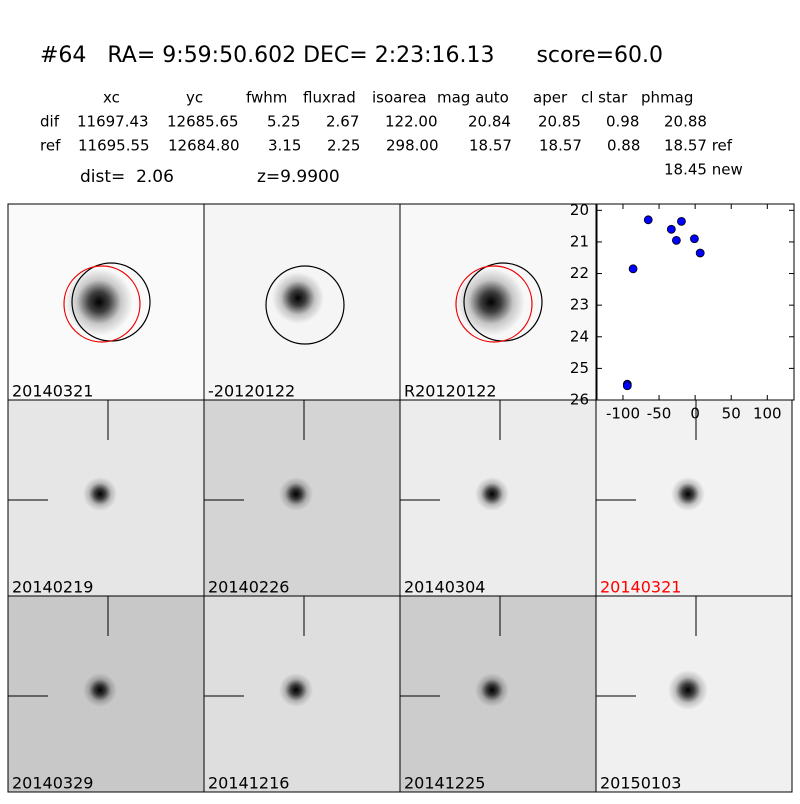  I want to click on image-panel: R20120122, so click(498, 302).